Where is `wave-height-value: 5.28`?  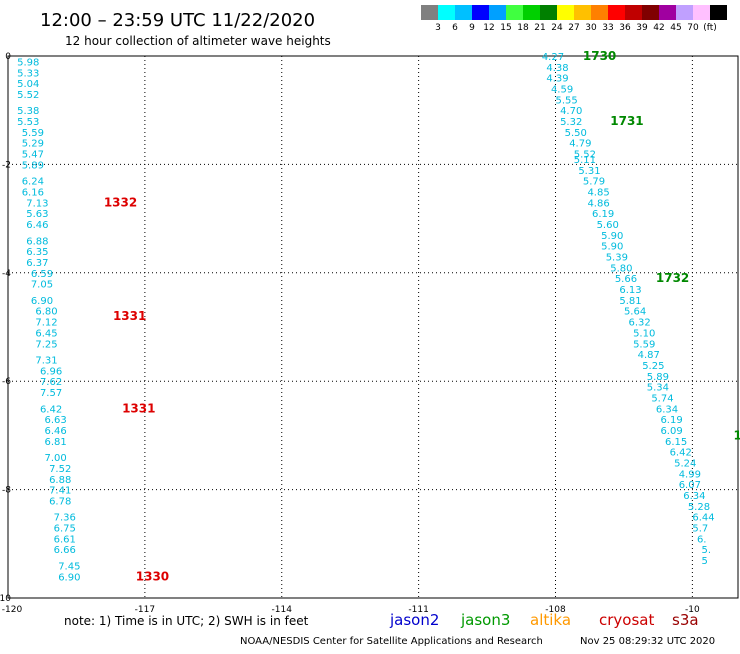 wave-height-value: 5.28 is located at coordinates (699, 507).